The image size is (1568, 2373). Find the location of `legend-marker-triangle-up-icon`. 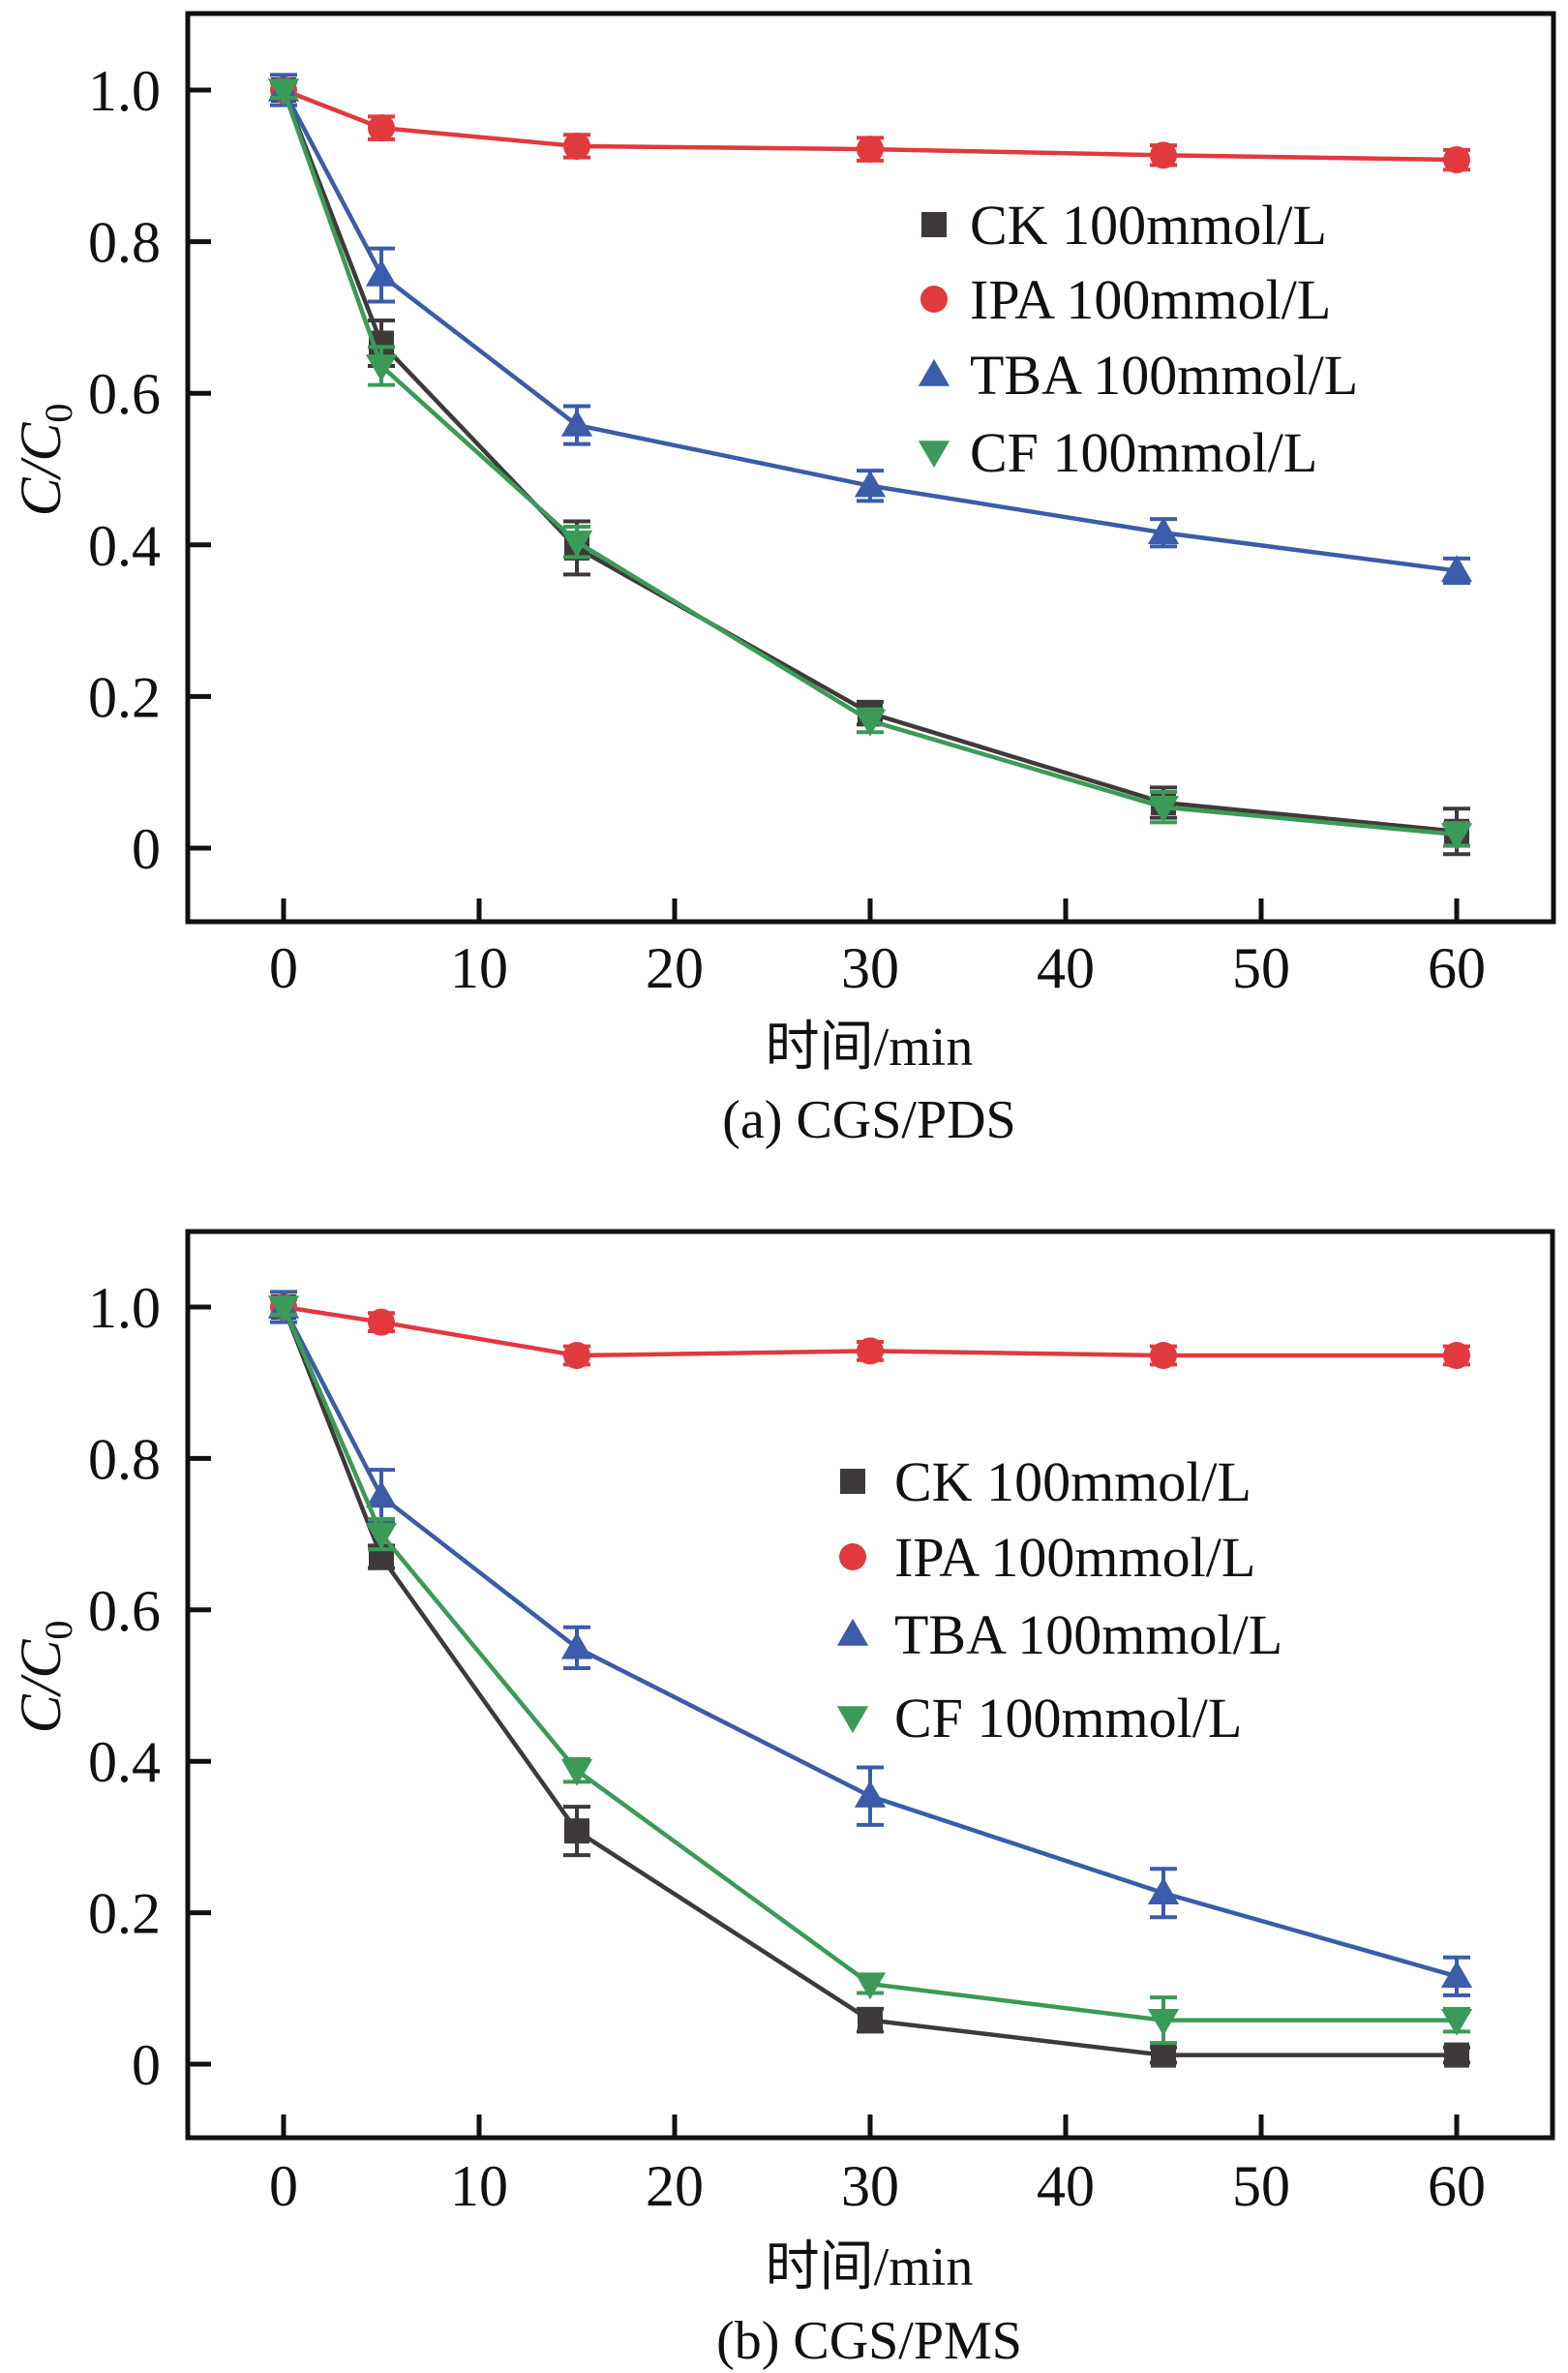

legend-marker-triangle-up-icon is located at coordinates (852, 1632).